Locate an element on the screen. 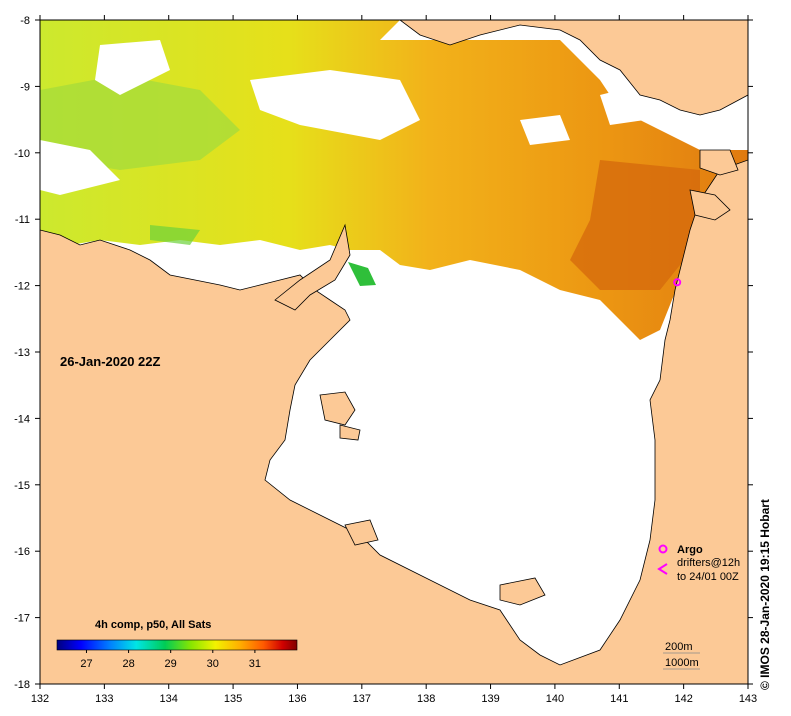 The height and width of the screenshot is (716, 791). lon-tick-label: 136 is located at coordinates (297, 699).